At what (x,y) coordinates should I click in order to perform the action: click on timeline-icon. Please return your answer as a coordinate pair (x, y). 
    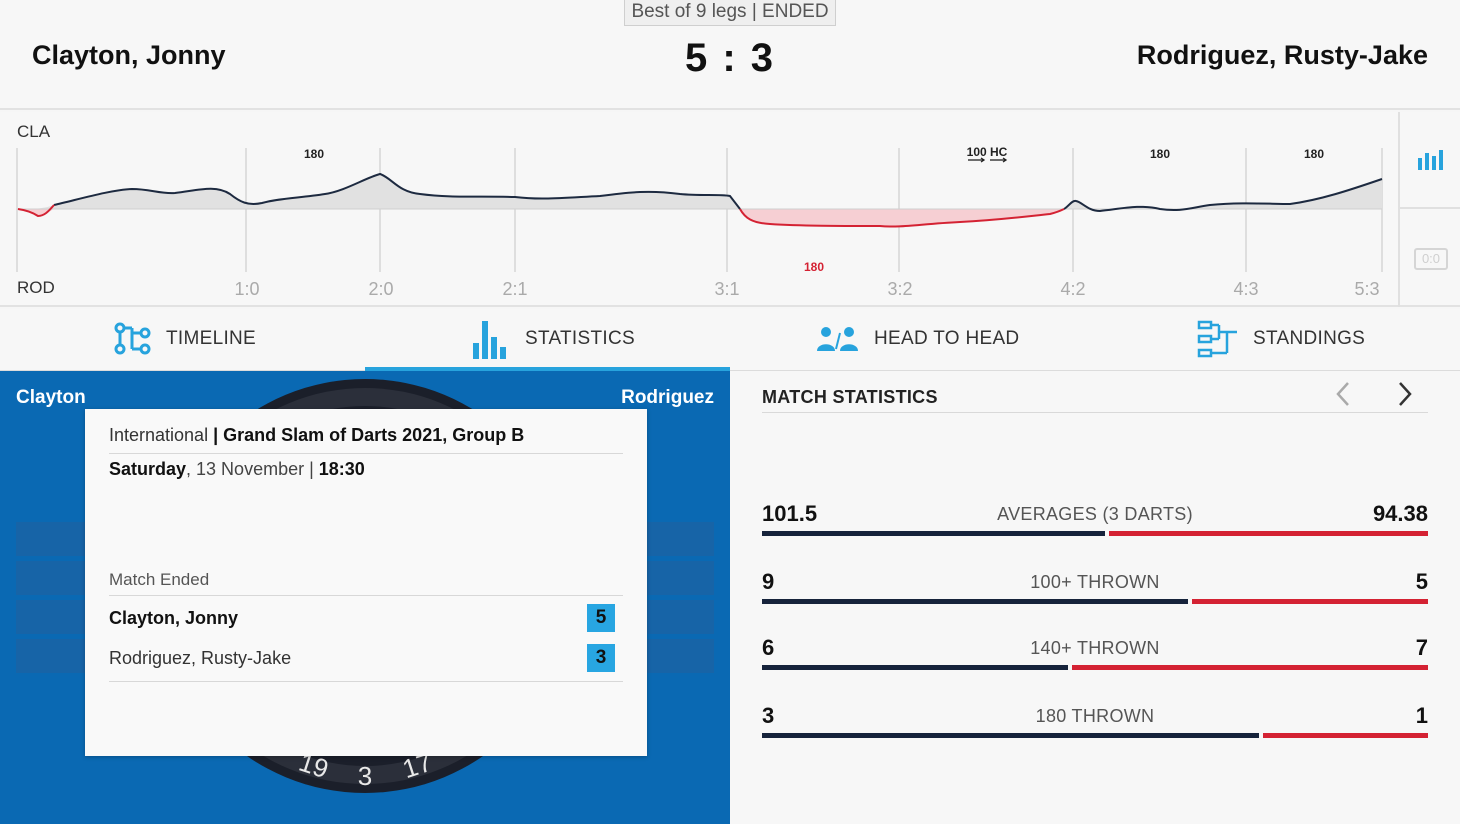
    Looking at the image, I should click on (132, 338).